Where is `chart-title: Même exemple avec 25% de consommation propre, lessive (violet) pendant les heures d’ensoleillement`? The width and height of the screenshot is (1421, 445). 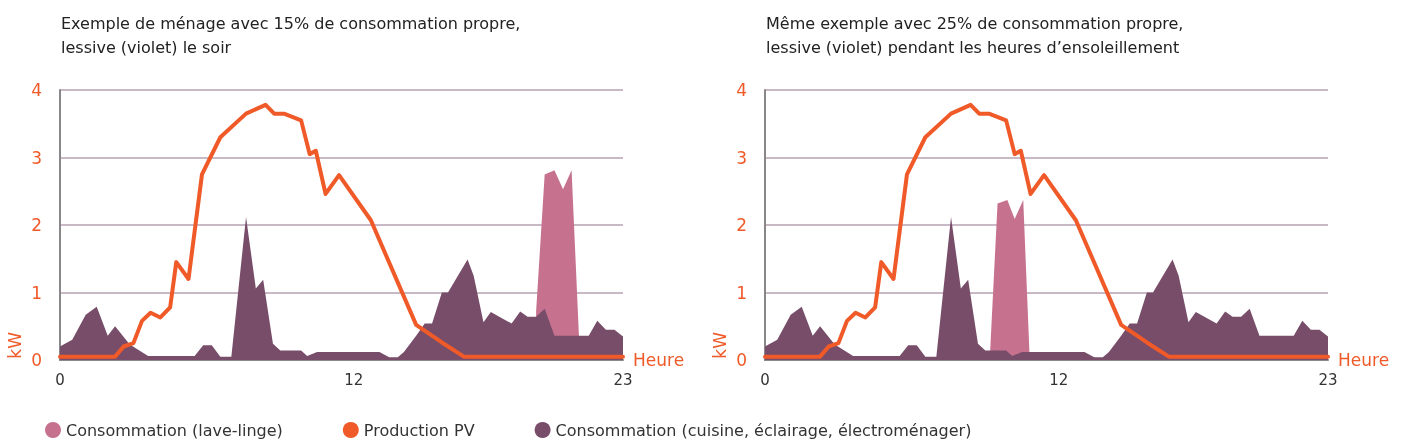
chart-title: Même exemple avec 25% de consommation propre, lessive (violet) pendant les heures d’ensoleillement is located at coordinates (975, 35).